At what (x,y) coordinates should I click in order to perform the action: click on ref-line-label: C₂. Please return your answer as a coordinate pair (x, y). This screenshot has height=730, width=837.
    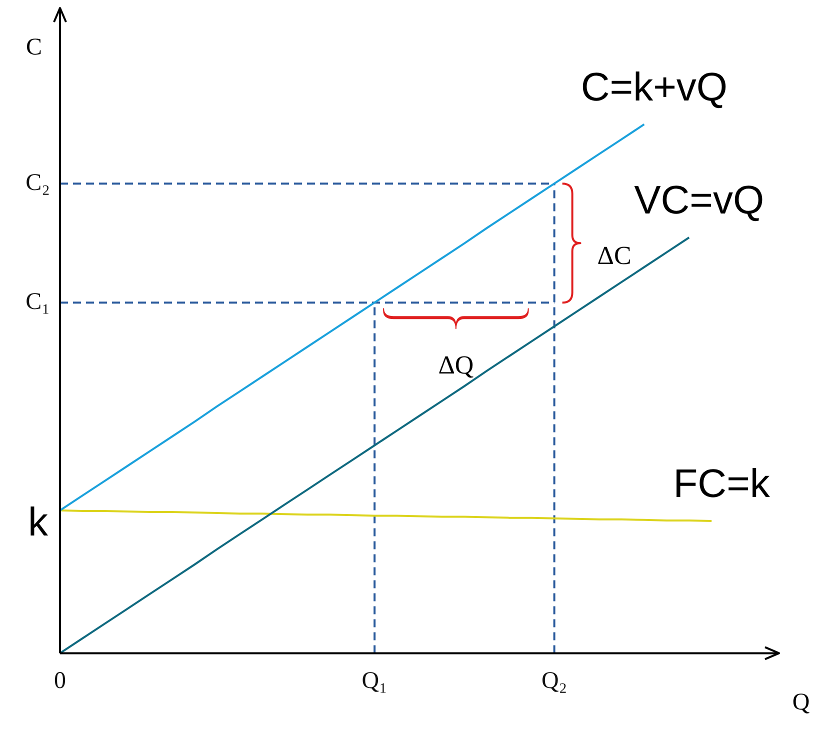
    Looking at the image, I should click on (38, 183).